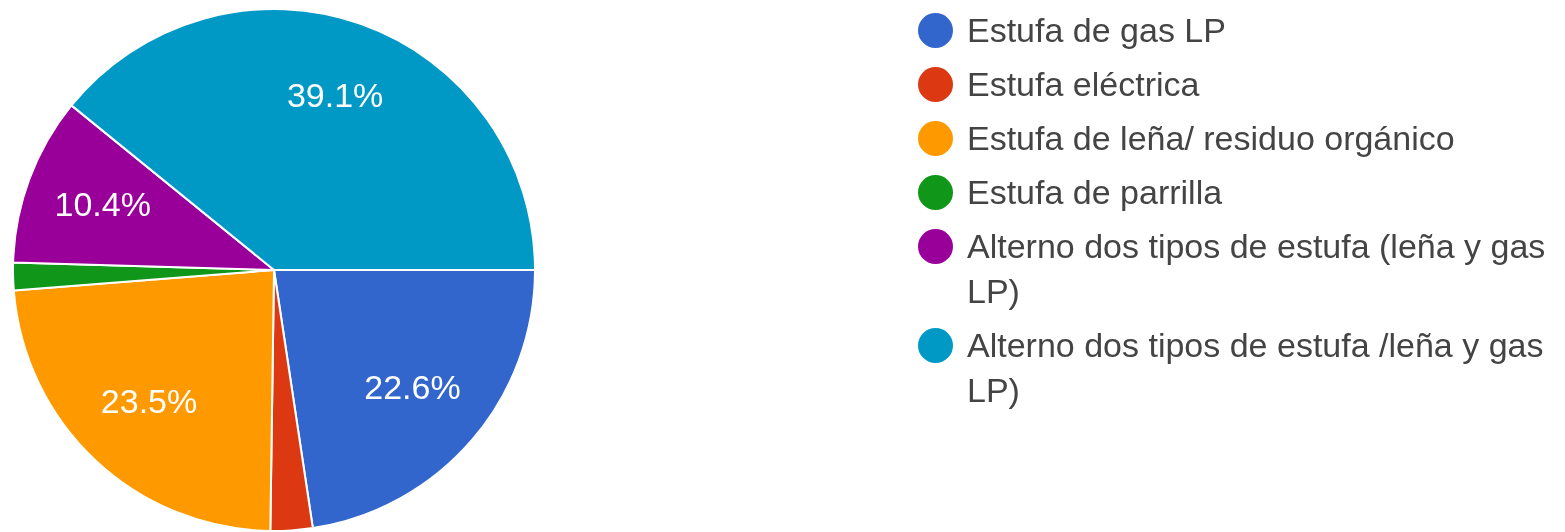 The image size is (1565, 532). What do you see at coordinates (412, 386) in the screenshot?
I see `data-label: 22.6%` at bounding box center [412, 386].